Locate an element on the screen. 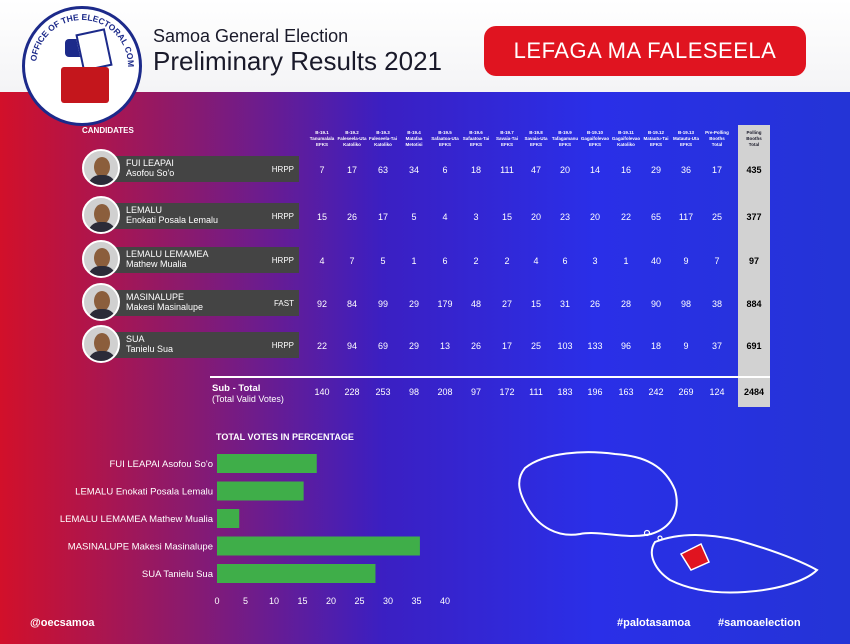 The height and width of the screenshot is (644, 850). column-header-line: B-19.13 is located at coordinates (685, 132).